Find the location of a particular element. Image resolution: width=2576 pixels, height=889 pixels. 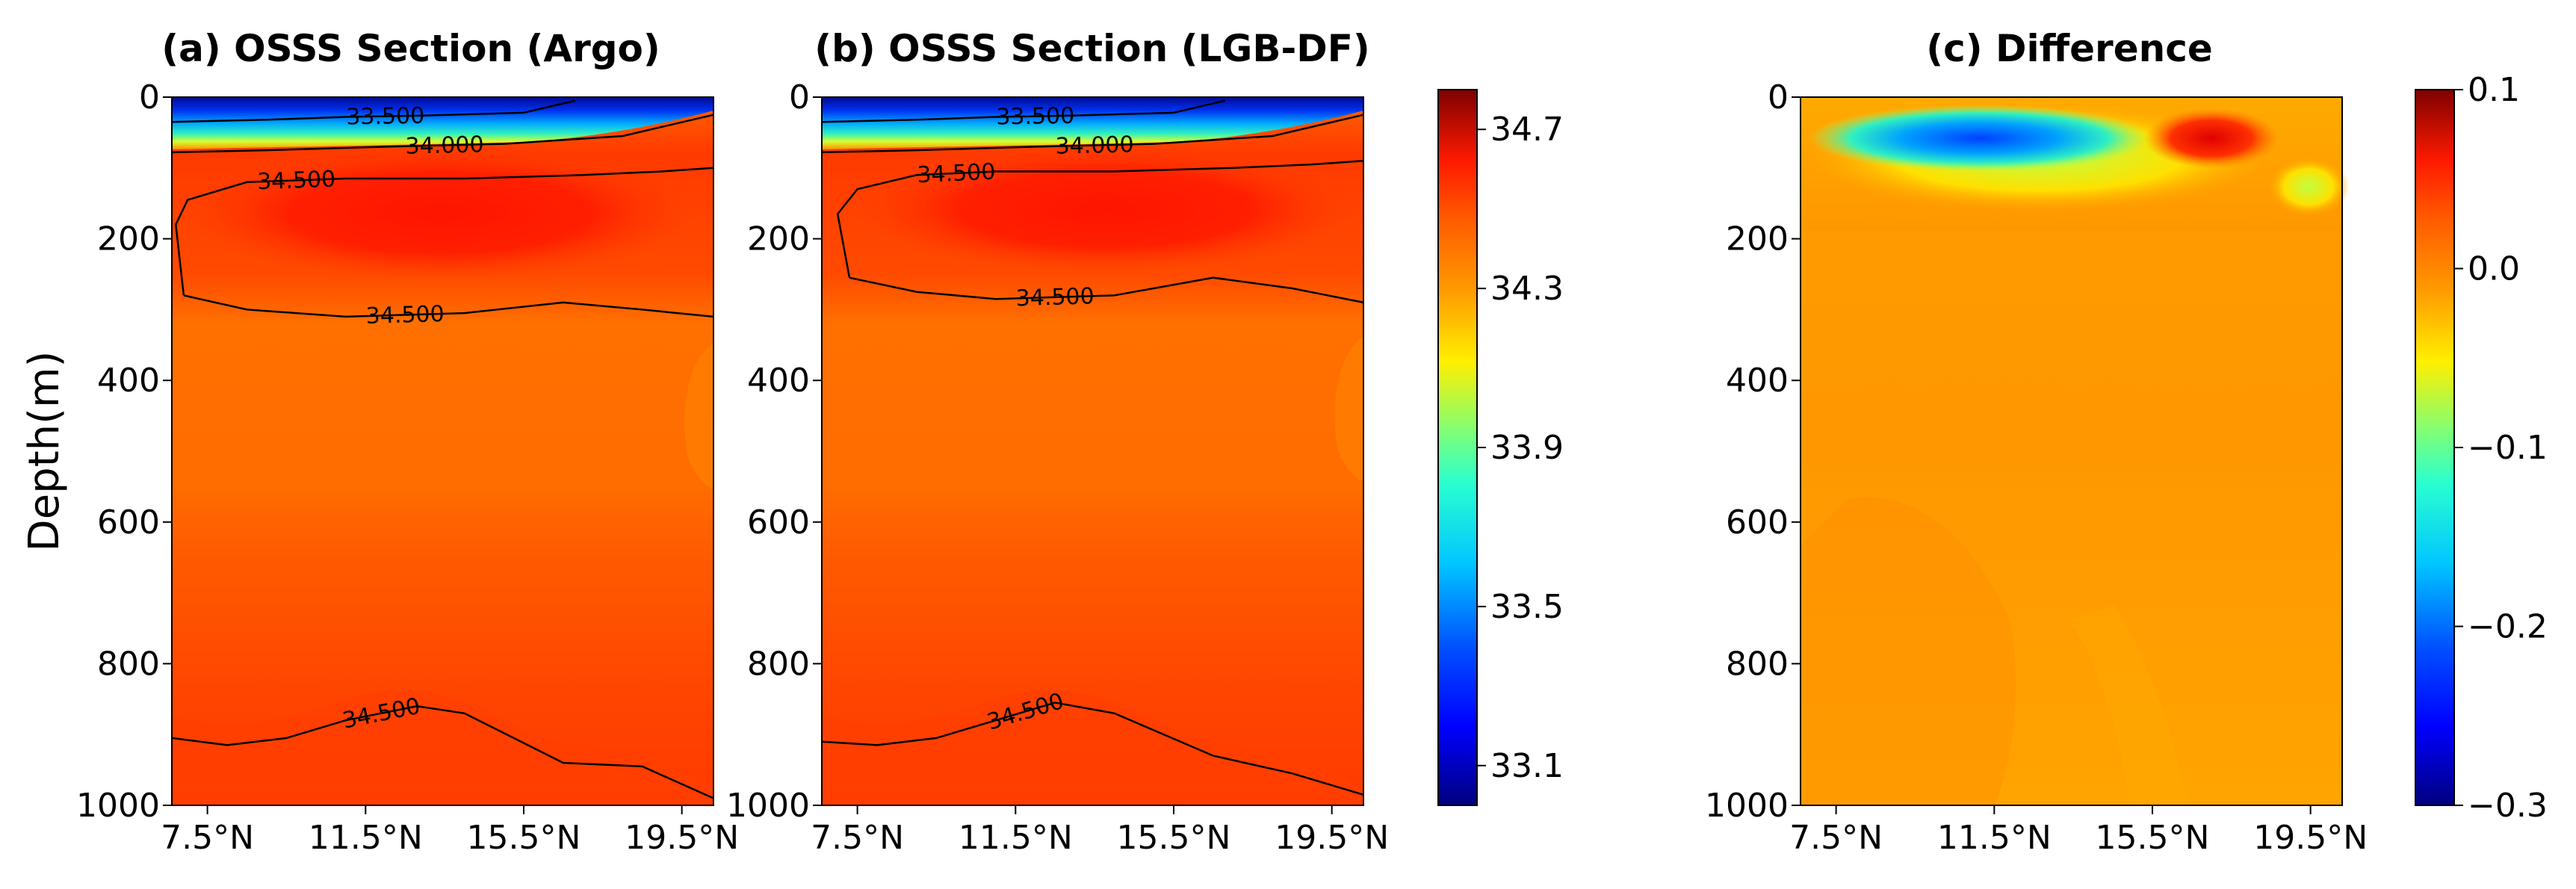

panel-c-lower-tone is located at coordinates (1908, 651).